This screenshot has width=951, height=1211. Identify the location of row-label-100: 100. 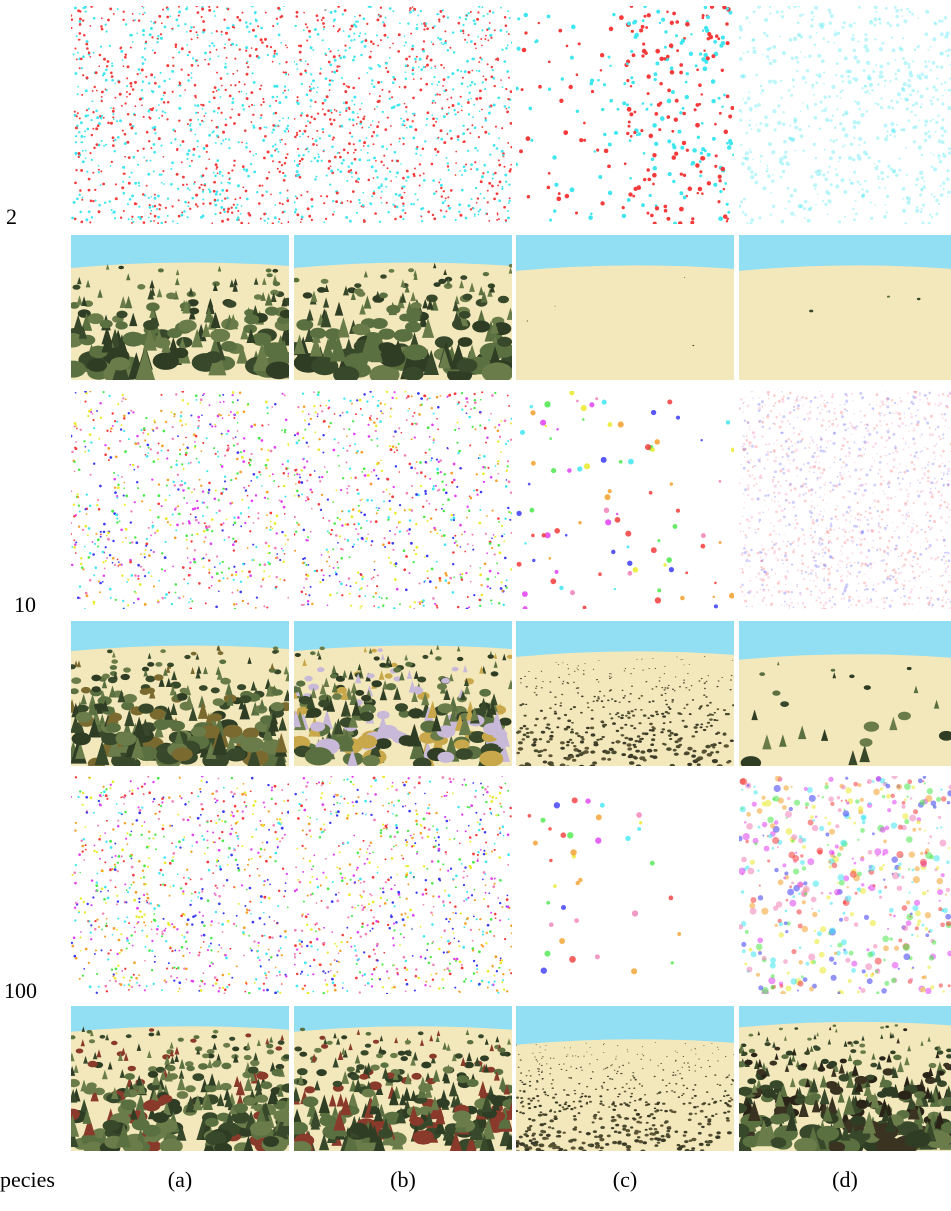
(20, 990).